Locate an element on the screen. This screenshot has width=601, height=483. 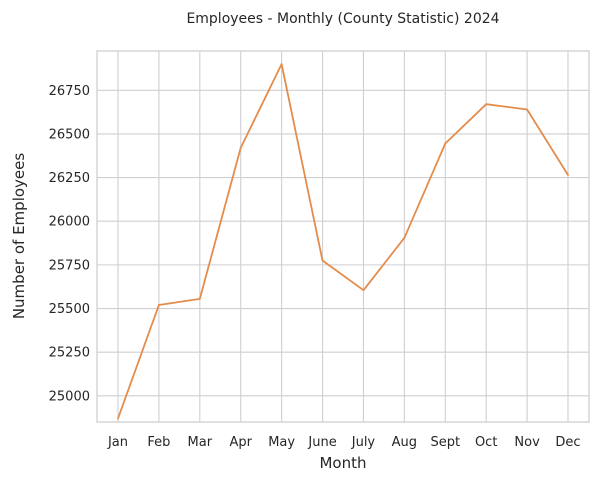
y-axis-label: Number of Employees is located at coordinates (19, 236).